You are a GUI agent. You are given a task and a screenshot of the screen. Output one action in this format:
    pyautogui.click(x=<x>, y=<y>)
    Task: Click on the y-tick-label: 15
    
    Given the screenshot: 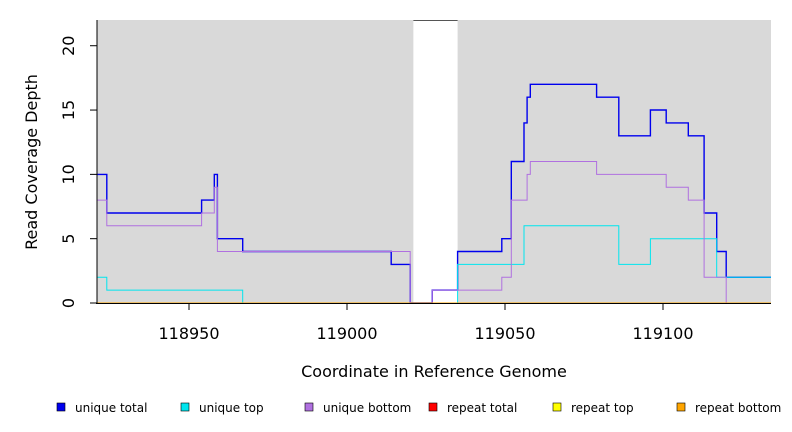 What is the action you would take?
    pyautogui.click(x=68, y=110)
    